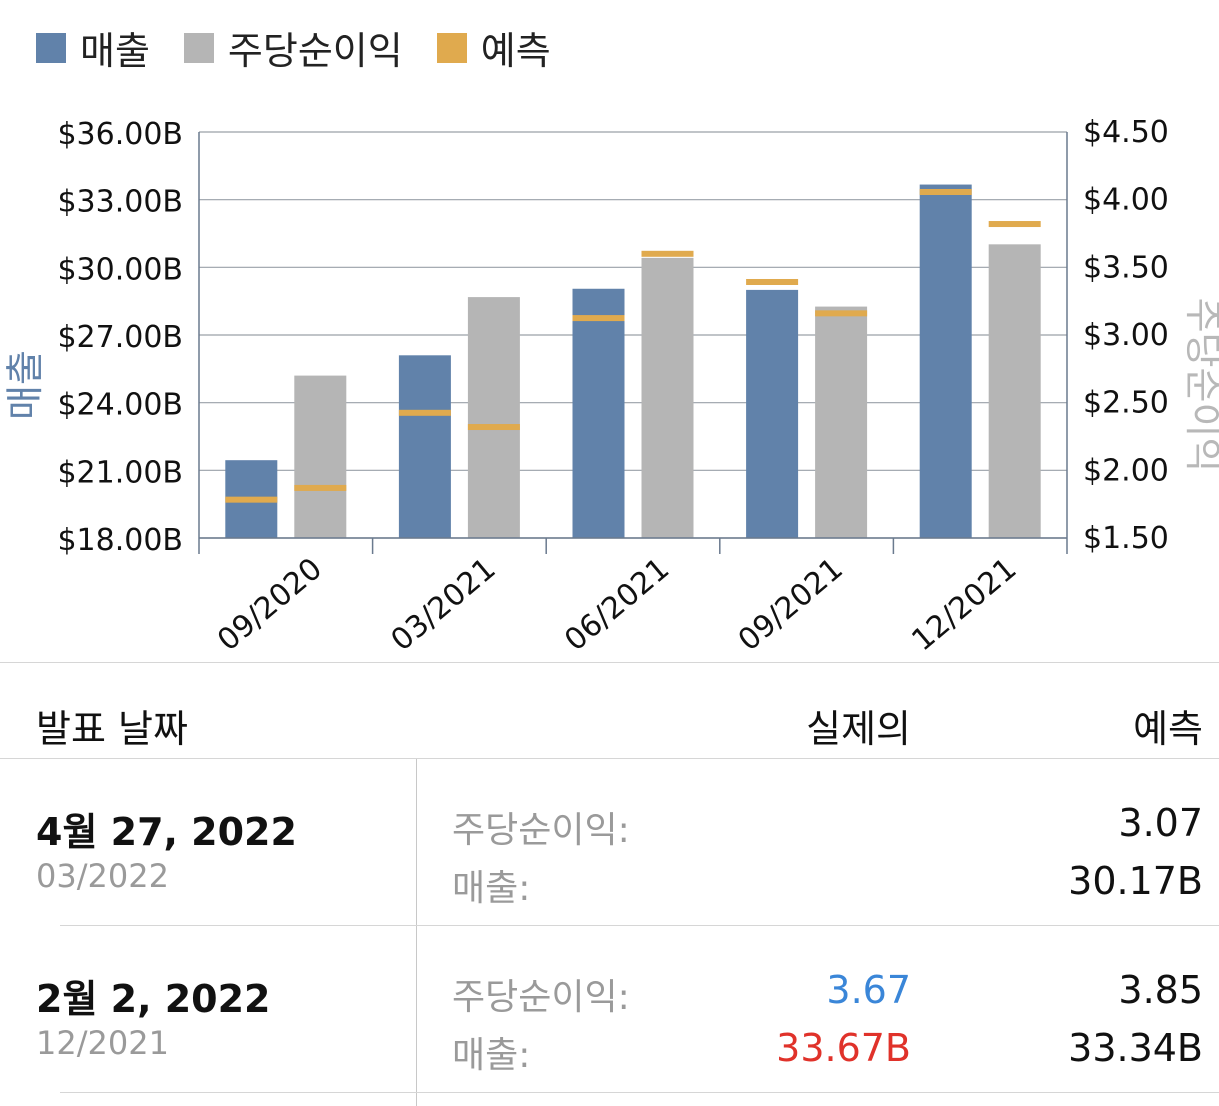  I want to click on revenue-estimate: 33.34B, so click(1135, 1048).